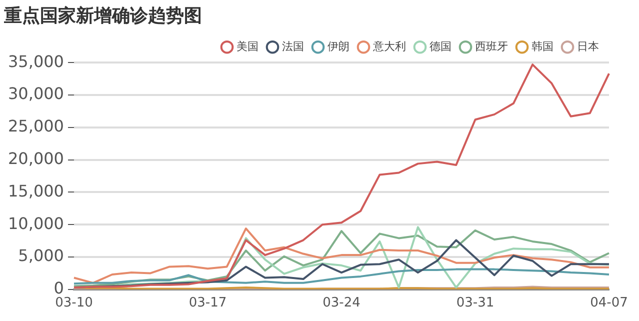 Image resolution: width=639 pixels, height=321 pixels. What do you see at coordinates (588, 46) in the screenshot?
I see `legend-label: 日本` at bounding box center [588, 46].